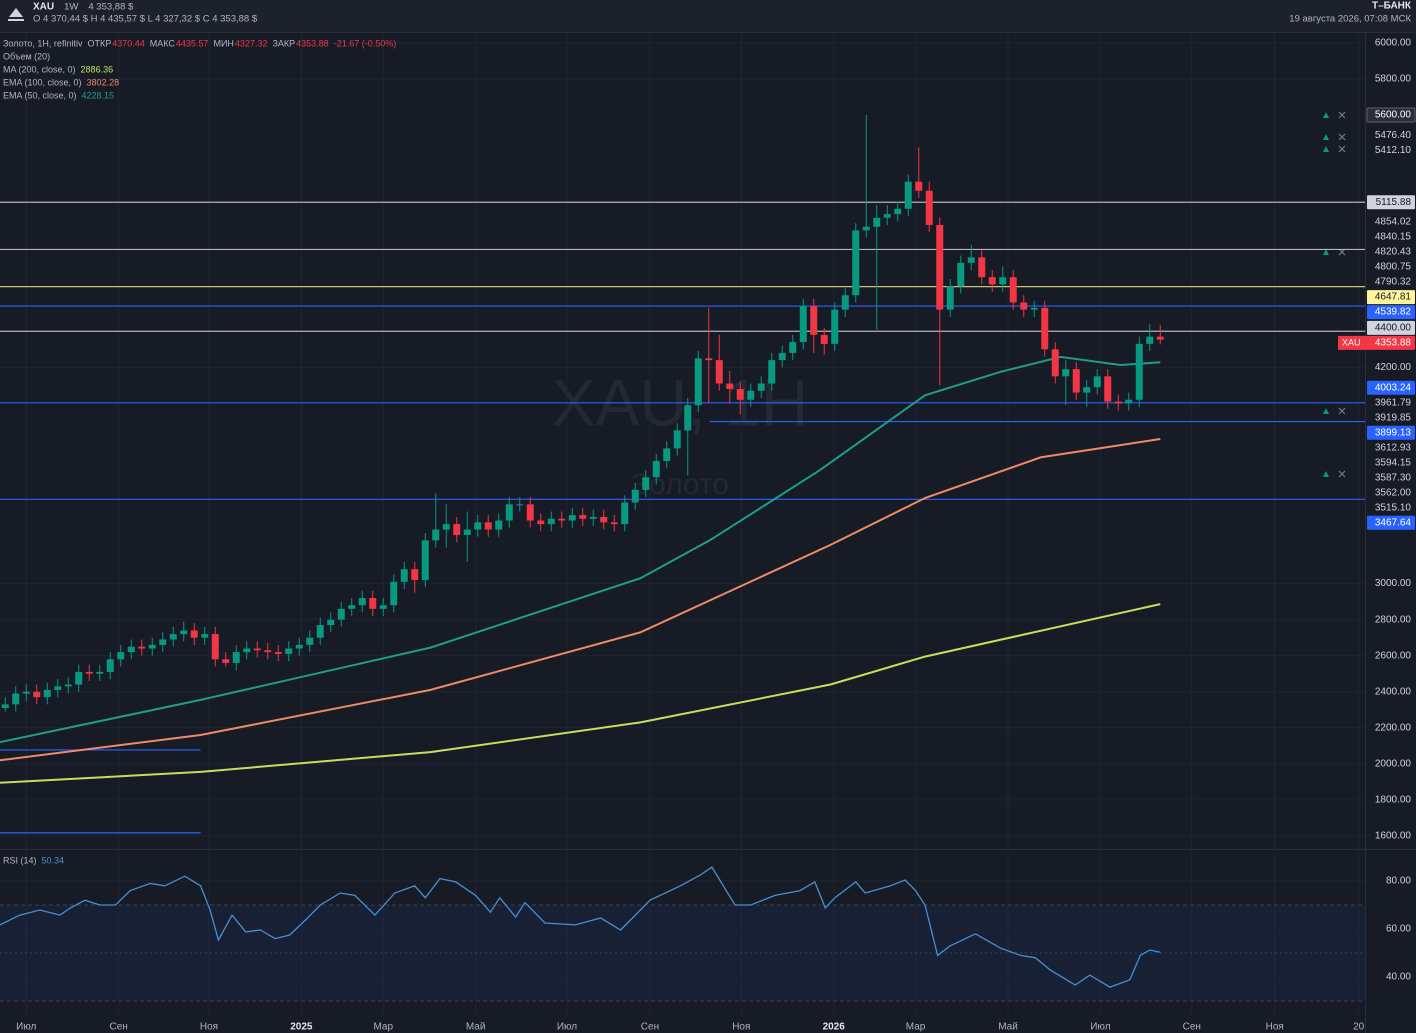 This screenshot has width=1416, height=1033. What do you see at coordinates (1393, 800) in the screenshot?
I see `y-tick-label: 1800.00` at bounding box center [1393, 800].